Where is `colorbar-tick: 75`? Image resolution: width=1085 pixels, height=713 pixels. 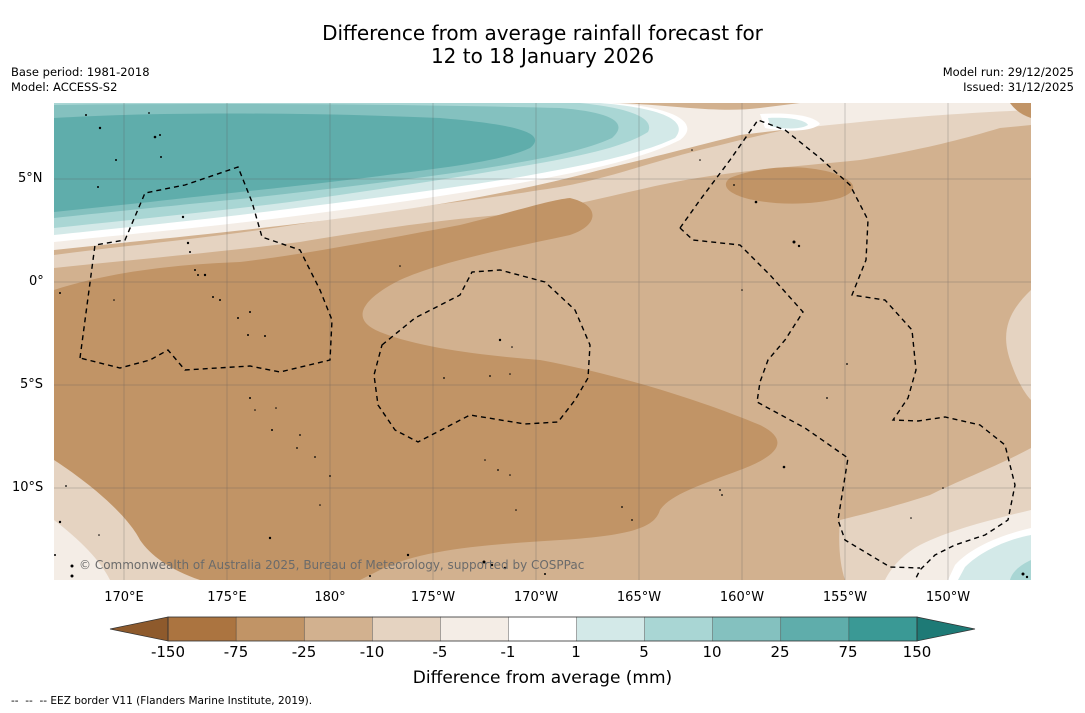
colorbar-tick: 75 is located at coordinates (848, 652).